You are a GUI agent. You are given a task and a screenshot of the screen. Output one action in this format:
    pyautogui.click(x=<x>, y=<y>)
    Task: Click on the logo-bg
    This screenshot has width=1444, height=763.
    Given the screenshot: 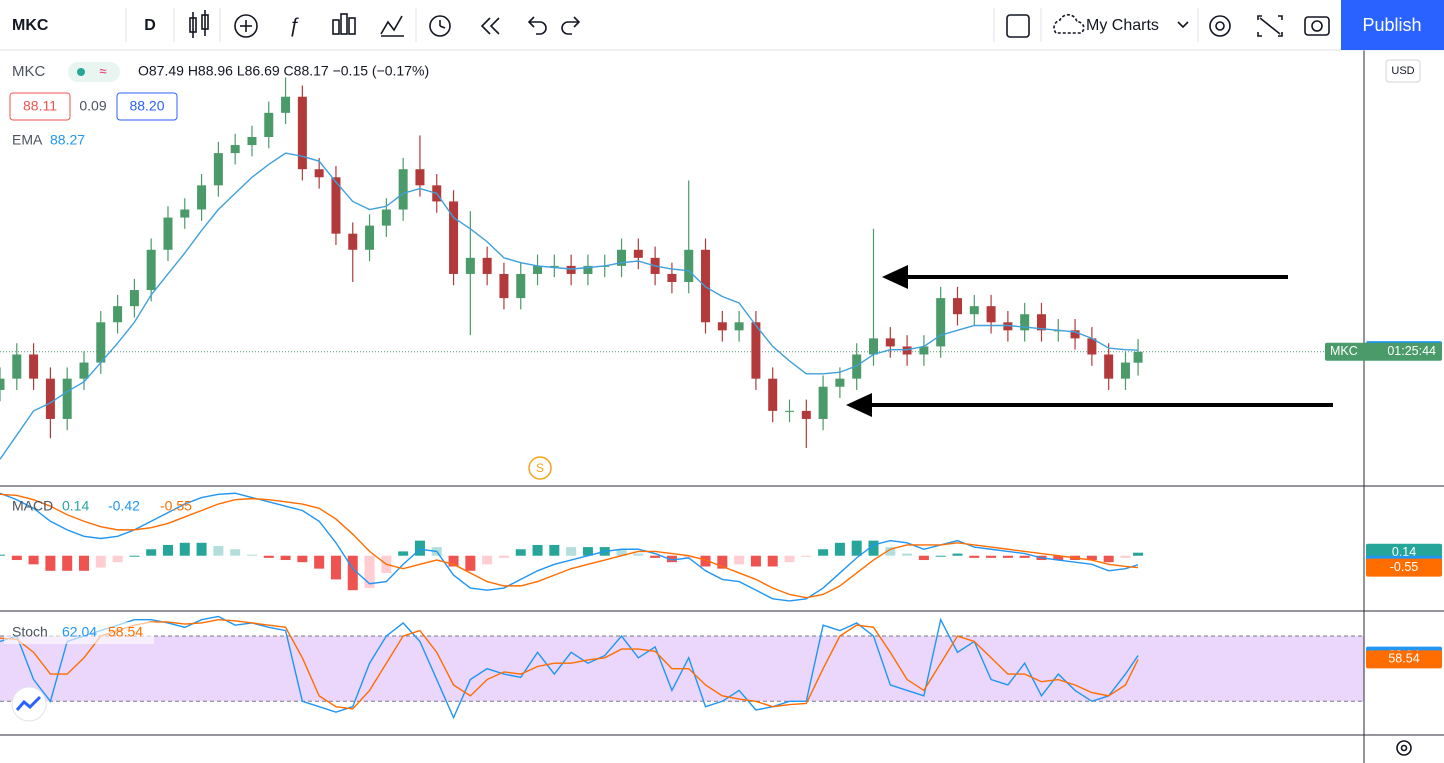 What is the action you would take?
    pyautogui.click(x=29, y=704)
    